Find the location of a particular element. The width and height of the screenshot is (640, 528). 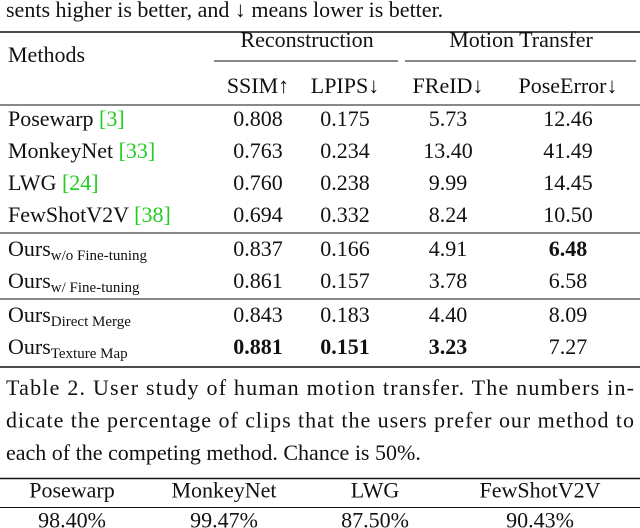

method-name: FewShotV2V [38] is located at coordinates (89, 214).